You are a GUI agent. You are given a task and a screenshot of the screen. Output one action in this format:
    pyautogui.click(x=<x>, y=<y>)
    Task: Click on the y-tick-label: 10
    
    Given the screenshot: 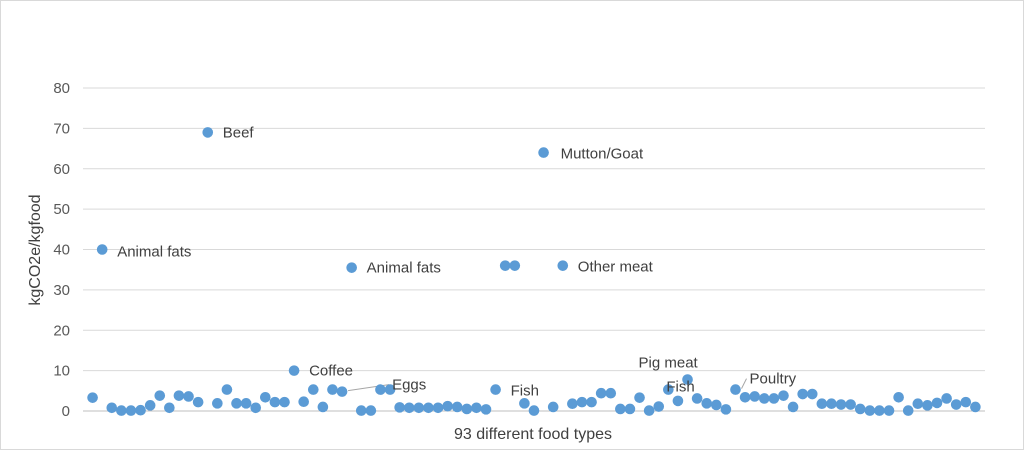 What is the action you would take?
    pyautogui.click(x=61, y=371)
    